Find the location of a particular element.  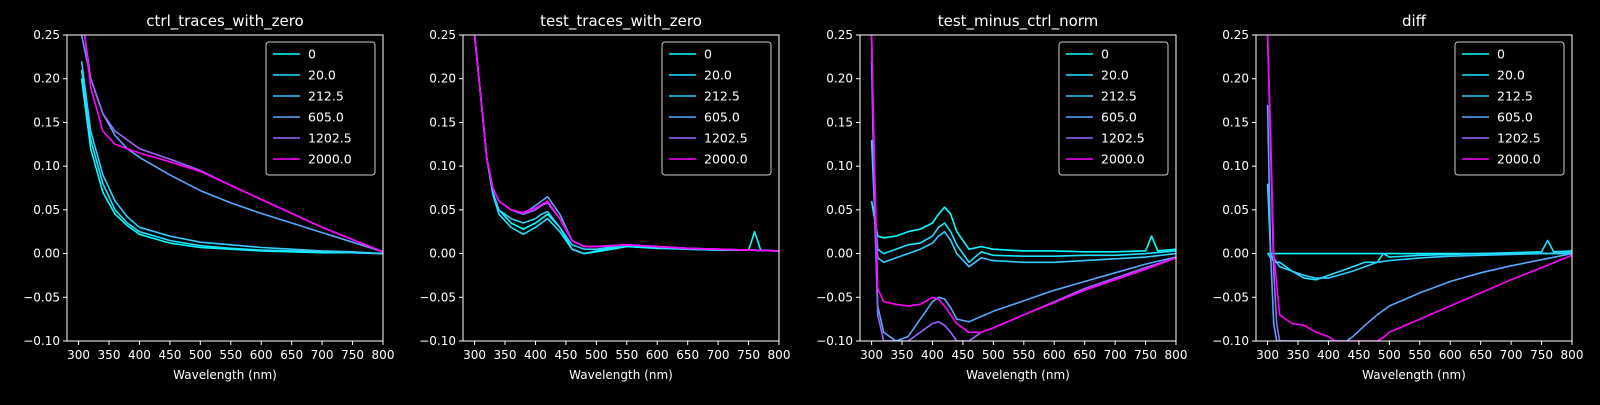

x-tick-label: 650 is located at coordinates (1084, 355).